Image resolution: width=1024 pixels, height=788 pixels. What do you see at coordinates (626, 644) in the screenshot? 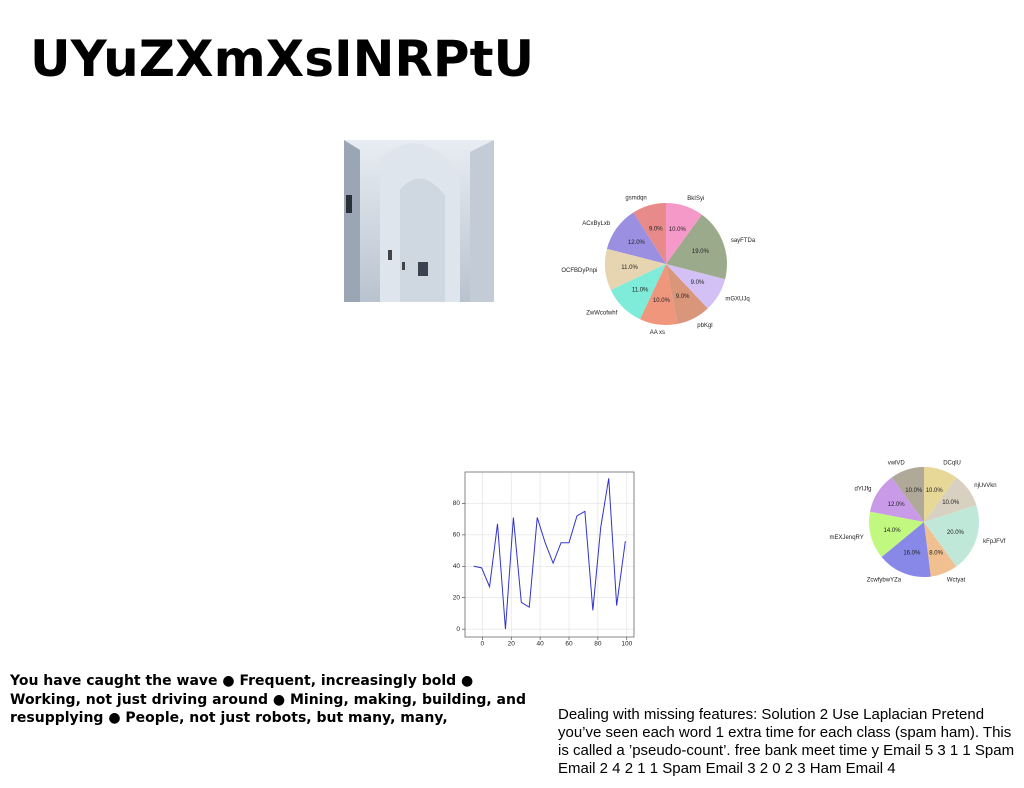
I see `x-tick-label: 100` at bounding box center [626, 644].